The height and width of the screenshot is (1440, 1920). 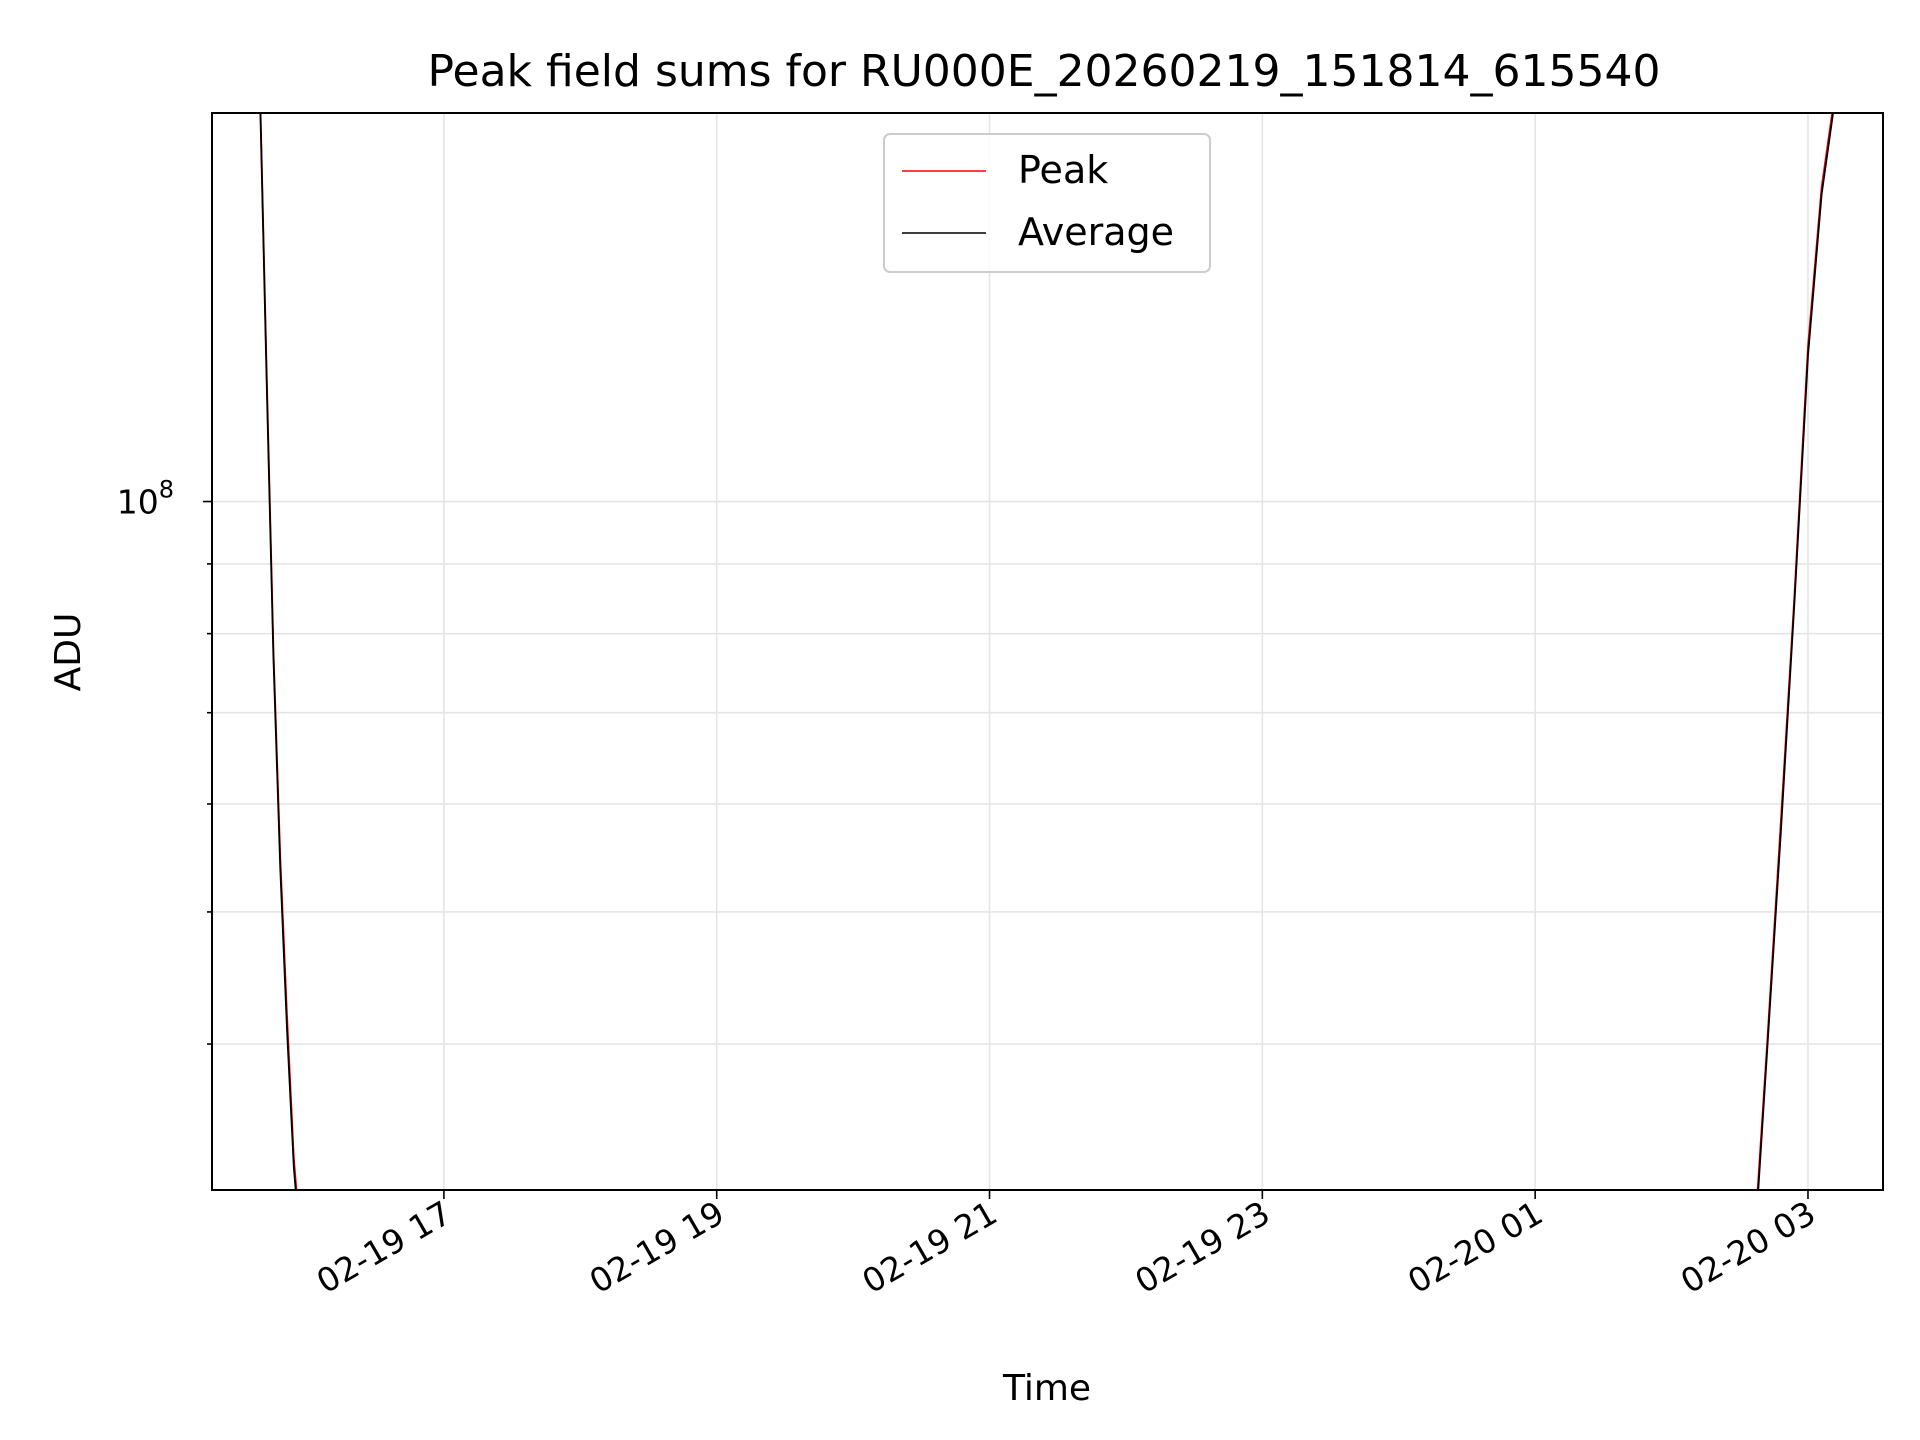 I want to click on legend: Peak Average, so click(x=1047, y=203).